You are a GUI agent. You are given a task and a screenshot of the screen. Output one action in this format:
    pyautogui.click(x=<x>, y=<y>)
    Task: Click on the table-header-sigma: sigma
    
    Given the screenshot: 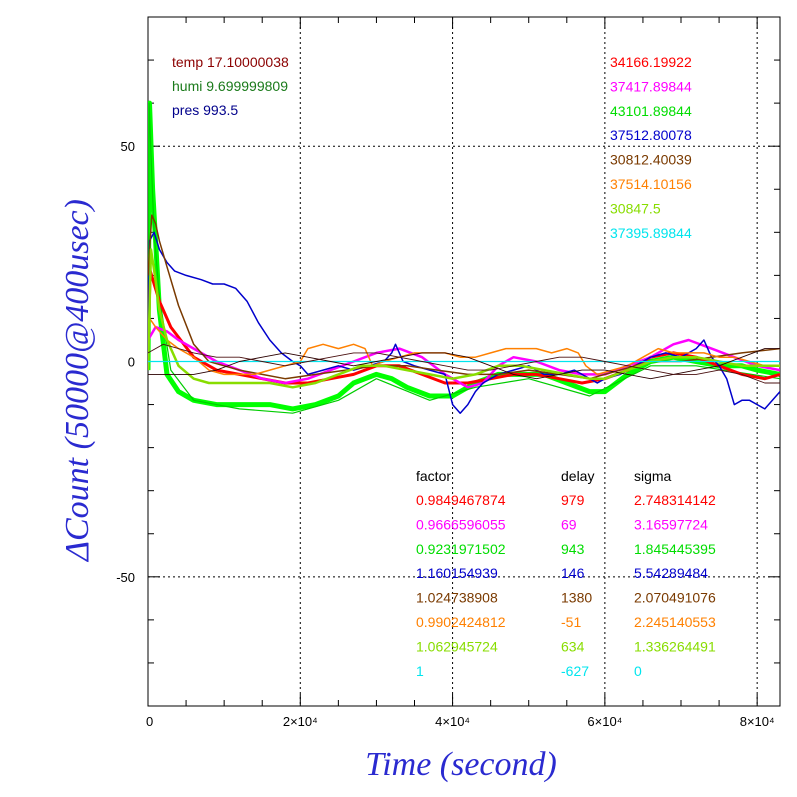 What is the action you would take?
    pyautogui.click(x=653, y=476)
    